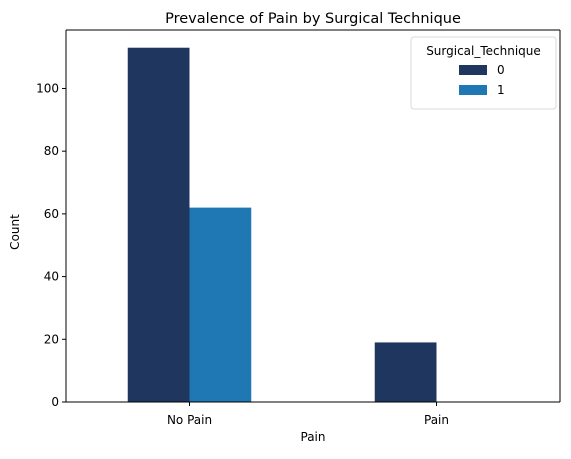 Image resolution: width=571 pixels, height=459 pixels. I want to click on legend: Surgical_Technique 0 1, so click(483, 73).